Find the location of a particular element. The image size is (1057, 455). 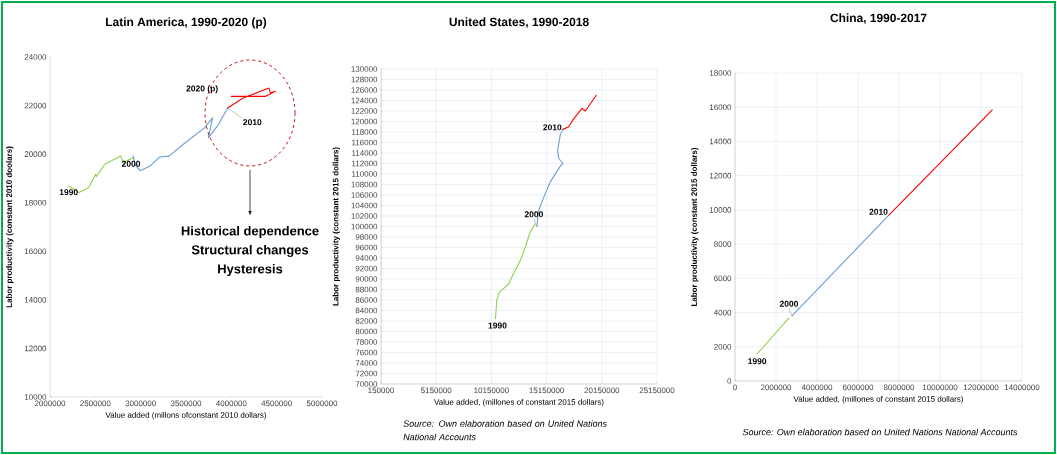

annotation: Historical dependence is located at coordinates (250, 232).